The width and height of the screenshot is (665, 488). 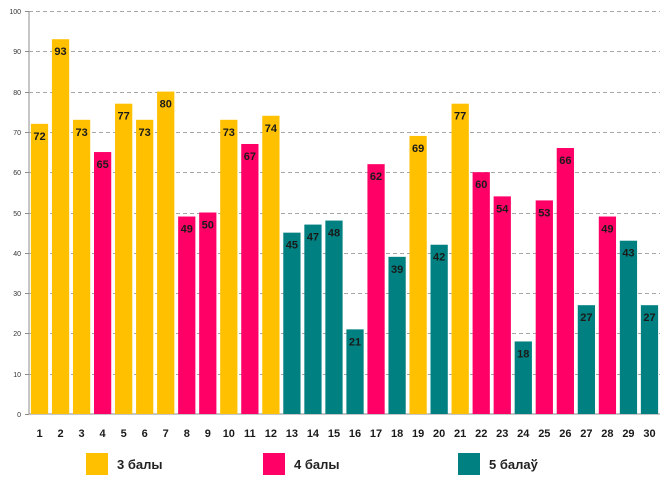 What do you see at coordinates (208, 434) in the screenshot?
I see `x-tick-label-9: 9` at bounding box center [208, 434].